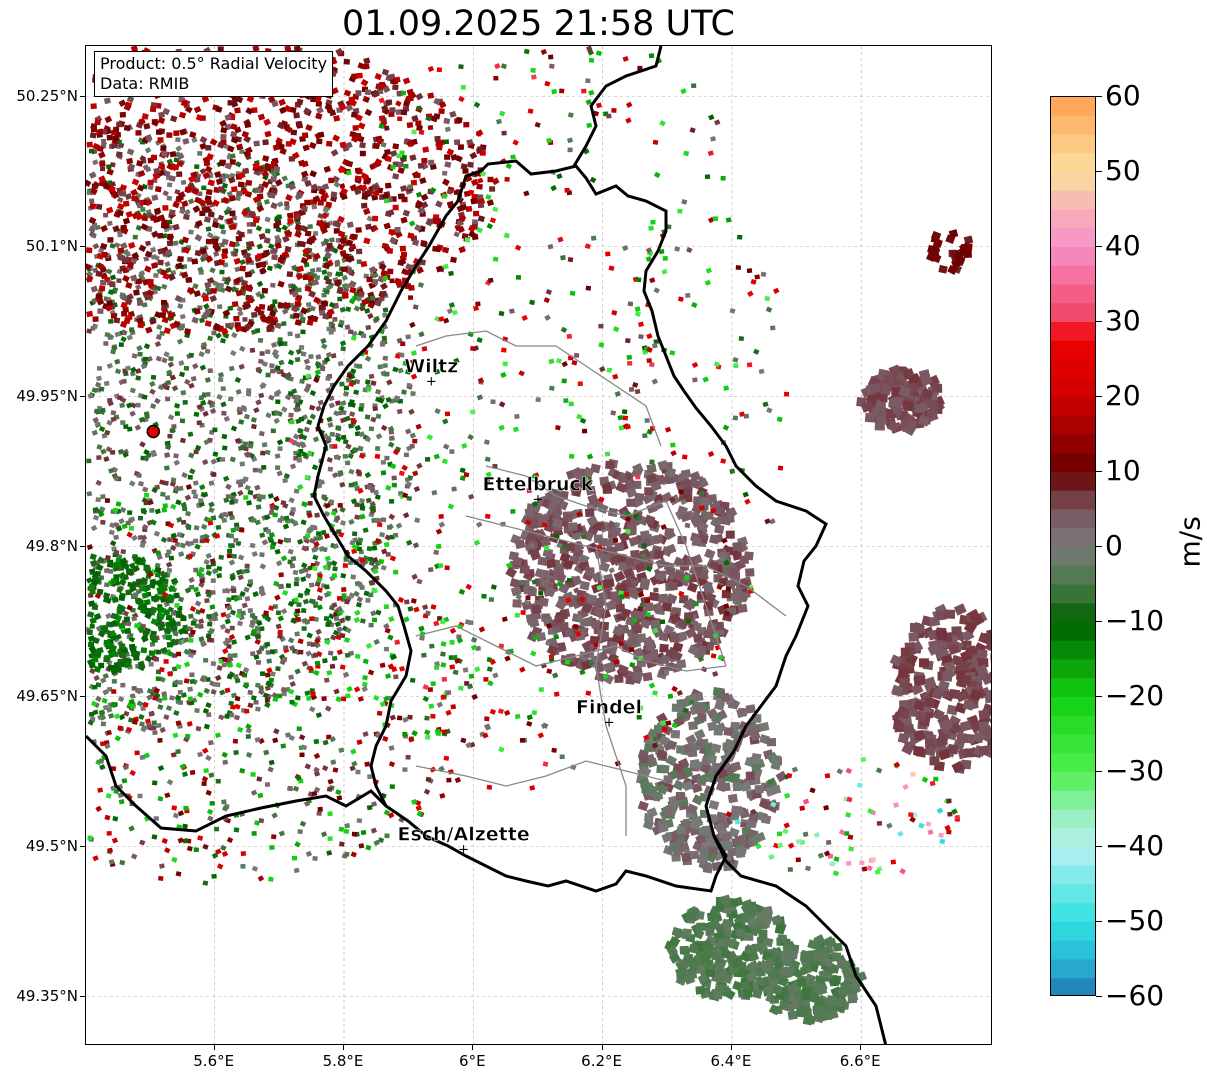 The image size is (1207, 1081). What do you see at coordinates (1114, 545) in the screenshot?
I see `colorbar-tick-label: 0` at bounding box center [1114, 545].